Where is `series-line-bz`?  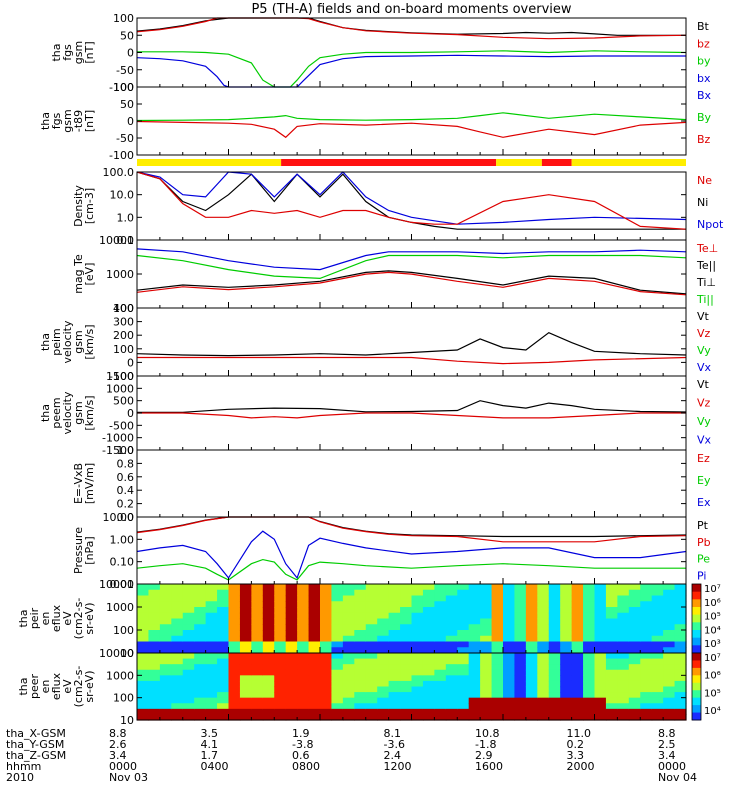 series-line-bz is located at coordinates (411, 28).